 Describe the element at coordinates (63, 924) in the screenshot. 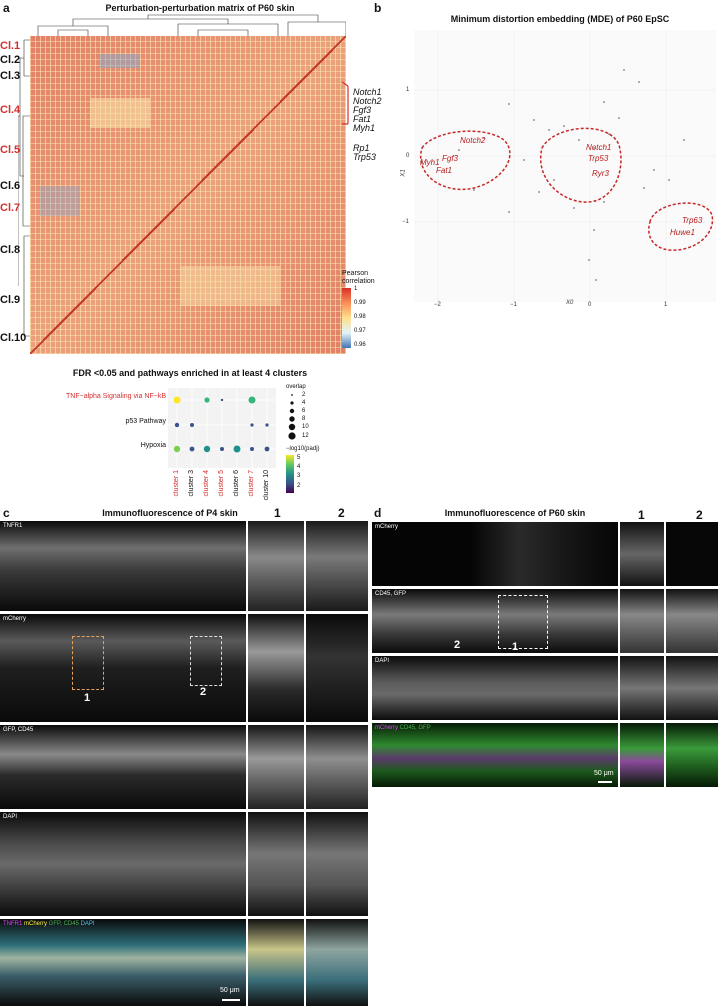

I see `merge-part: GFP, CD45` at that location.